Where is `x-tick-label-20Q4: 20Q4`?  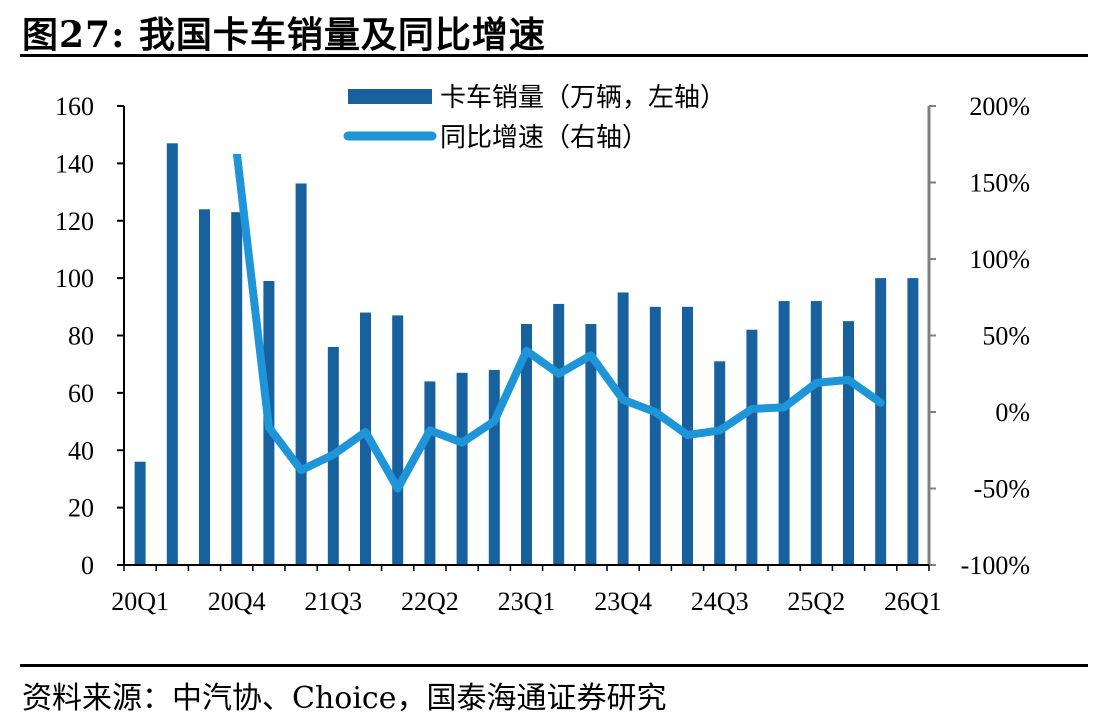
x-tick-label-20Q4: 20Q4 is located at coordinates (237, 601).